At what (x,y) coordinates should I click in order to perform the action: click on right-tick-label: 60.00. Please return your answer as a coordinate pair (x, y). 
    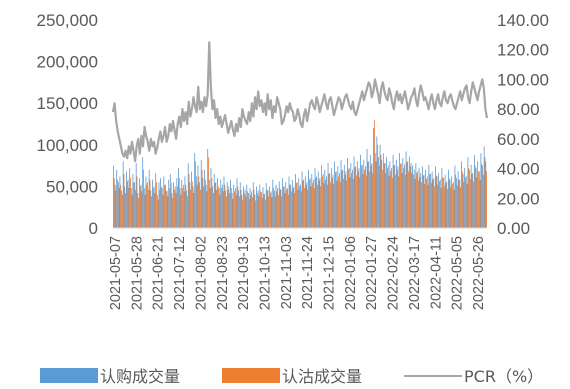
    Looking at the image, I should click on (518, 139).